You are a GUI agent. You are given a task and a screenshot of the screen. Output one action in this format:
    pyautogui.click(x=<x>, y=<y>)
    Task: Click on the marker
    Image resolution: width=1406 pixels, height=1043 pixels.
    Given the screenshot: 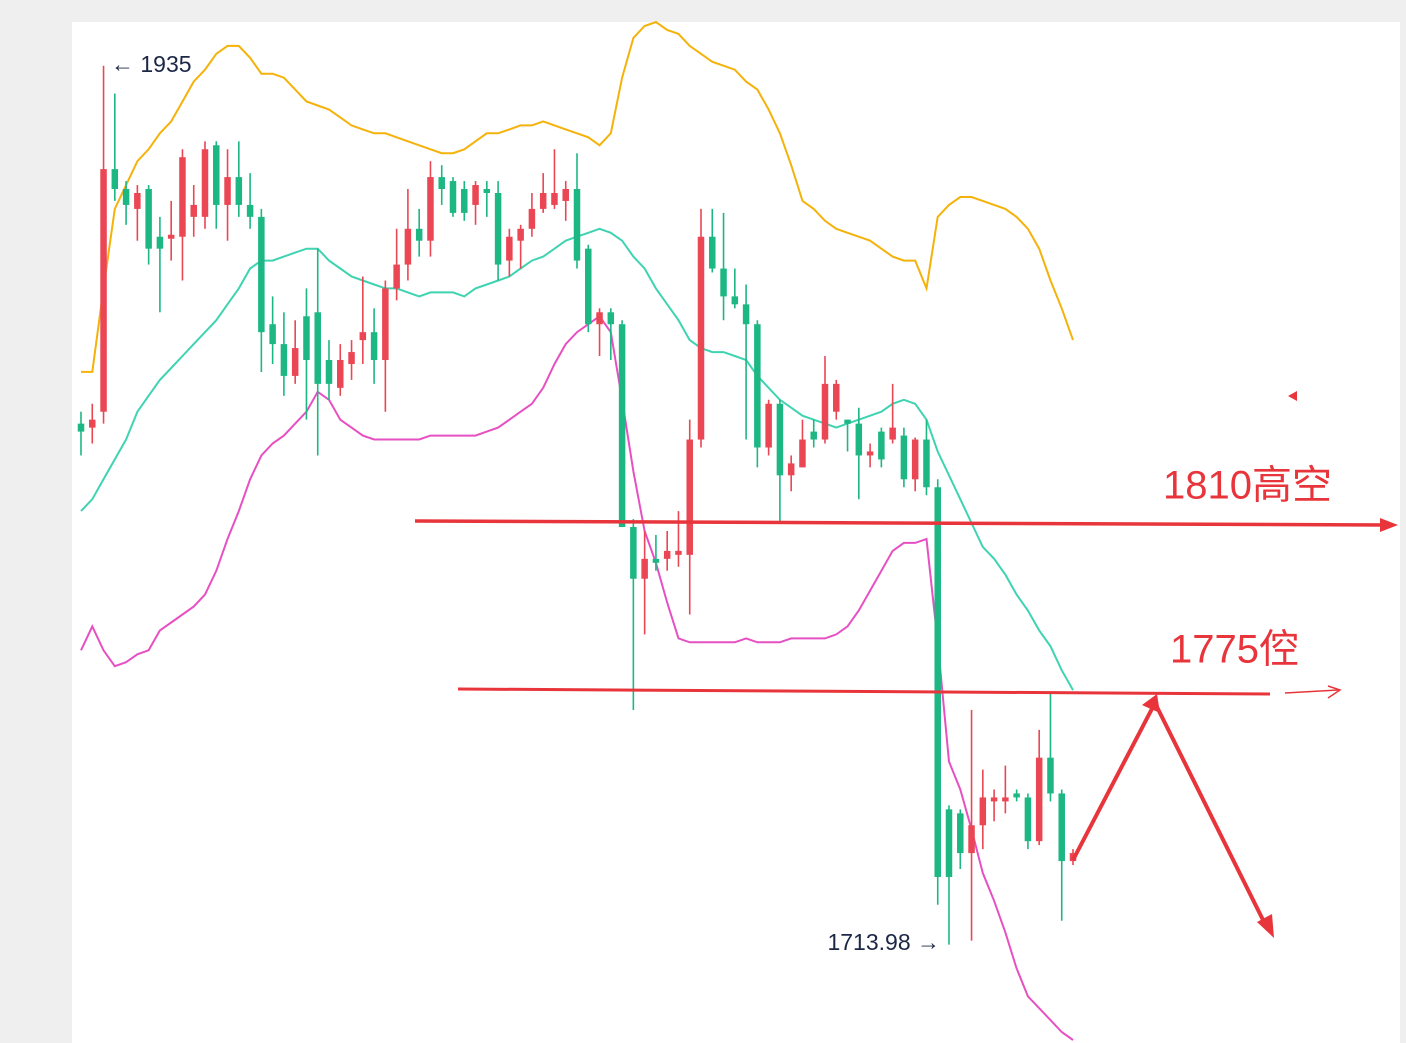 What is the action you would take?
    pyautogui.click(x=1292, y=396)
    